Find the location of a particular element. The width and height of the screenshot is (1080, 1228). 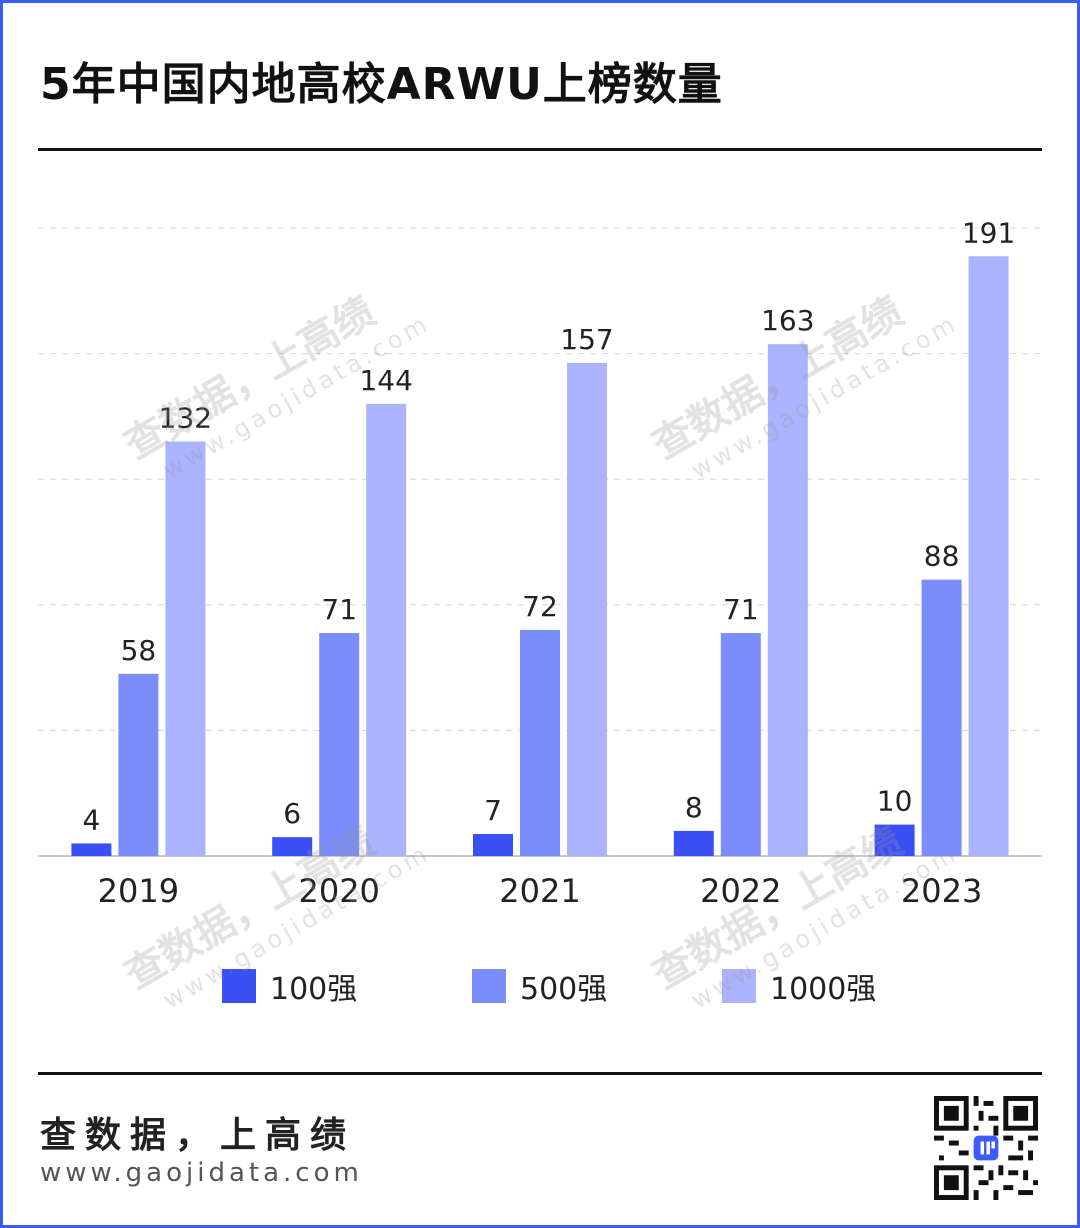

bar-top1000-2021 is located at coordinates (587, 609).